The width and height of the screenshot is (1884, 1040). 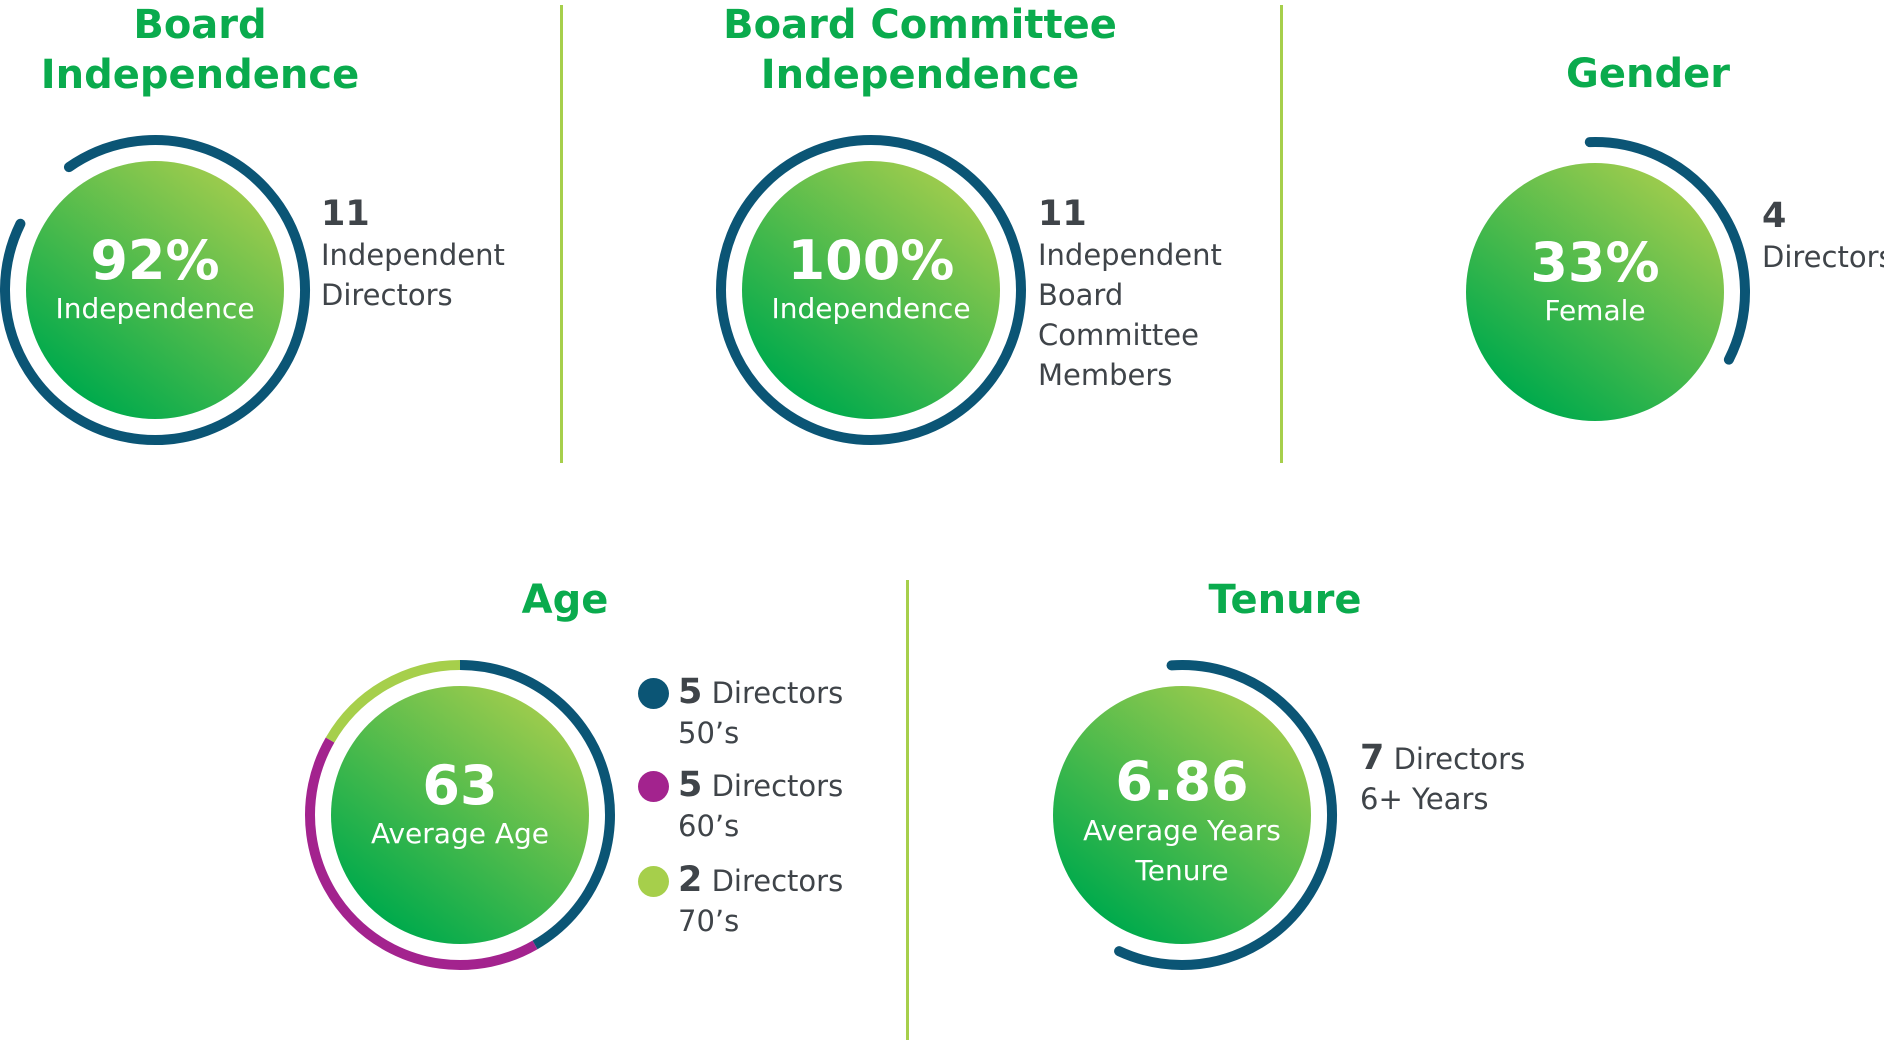 I want to click on tenure-note-line2: 6+ Years, so click(x=1424, y=799).